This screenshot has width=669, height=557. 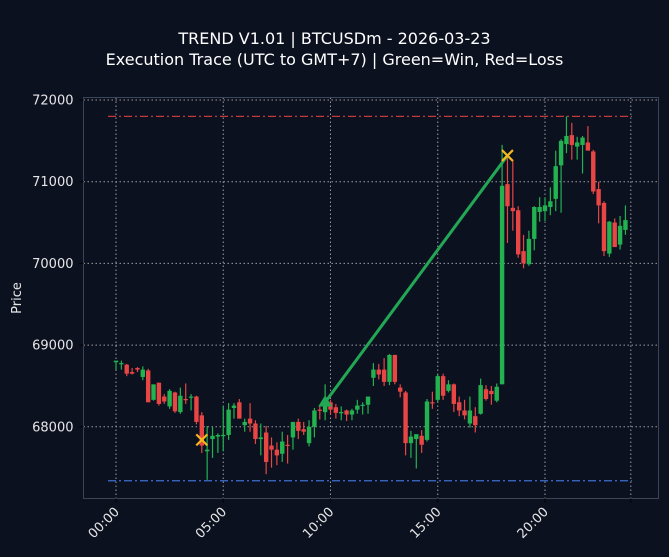 What do you see at coordinates (52, 101) in the screenshot?
I see `y-tick-label: 72000` at bounding box center [52, 101].